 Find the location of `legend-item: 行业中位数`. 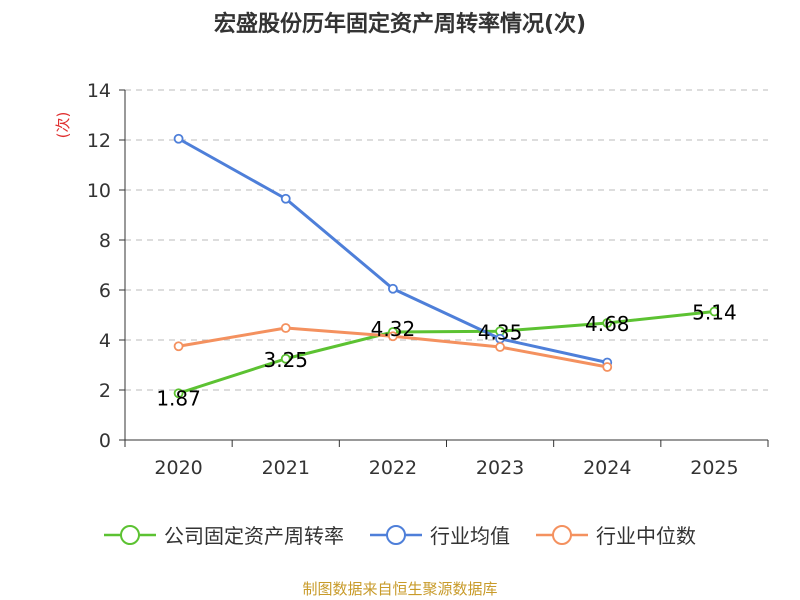

legend-item: 行业中位数 is located at coordinates (616, 534).